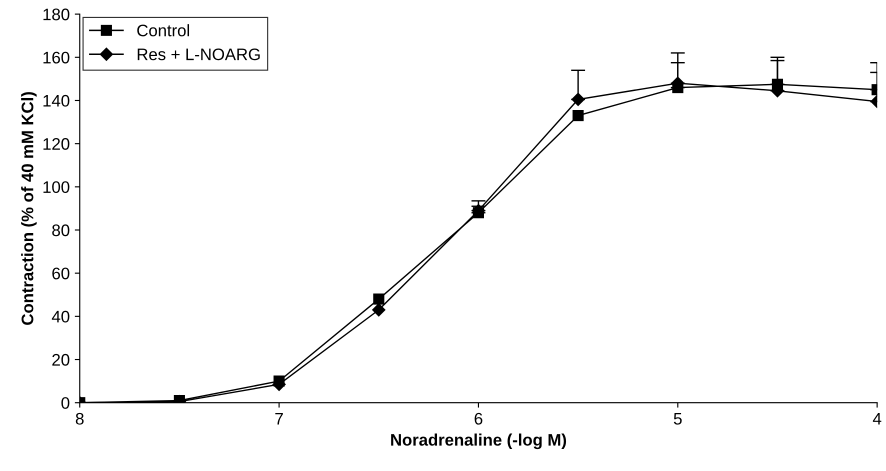 This screenshot has height=471, width=886. What do you see at coordinates (61, 360) in the screenshot?
I see `y-tick-label: 20` at bounding box center [61, 360].